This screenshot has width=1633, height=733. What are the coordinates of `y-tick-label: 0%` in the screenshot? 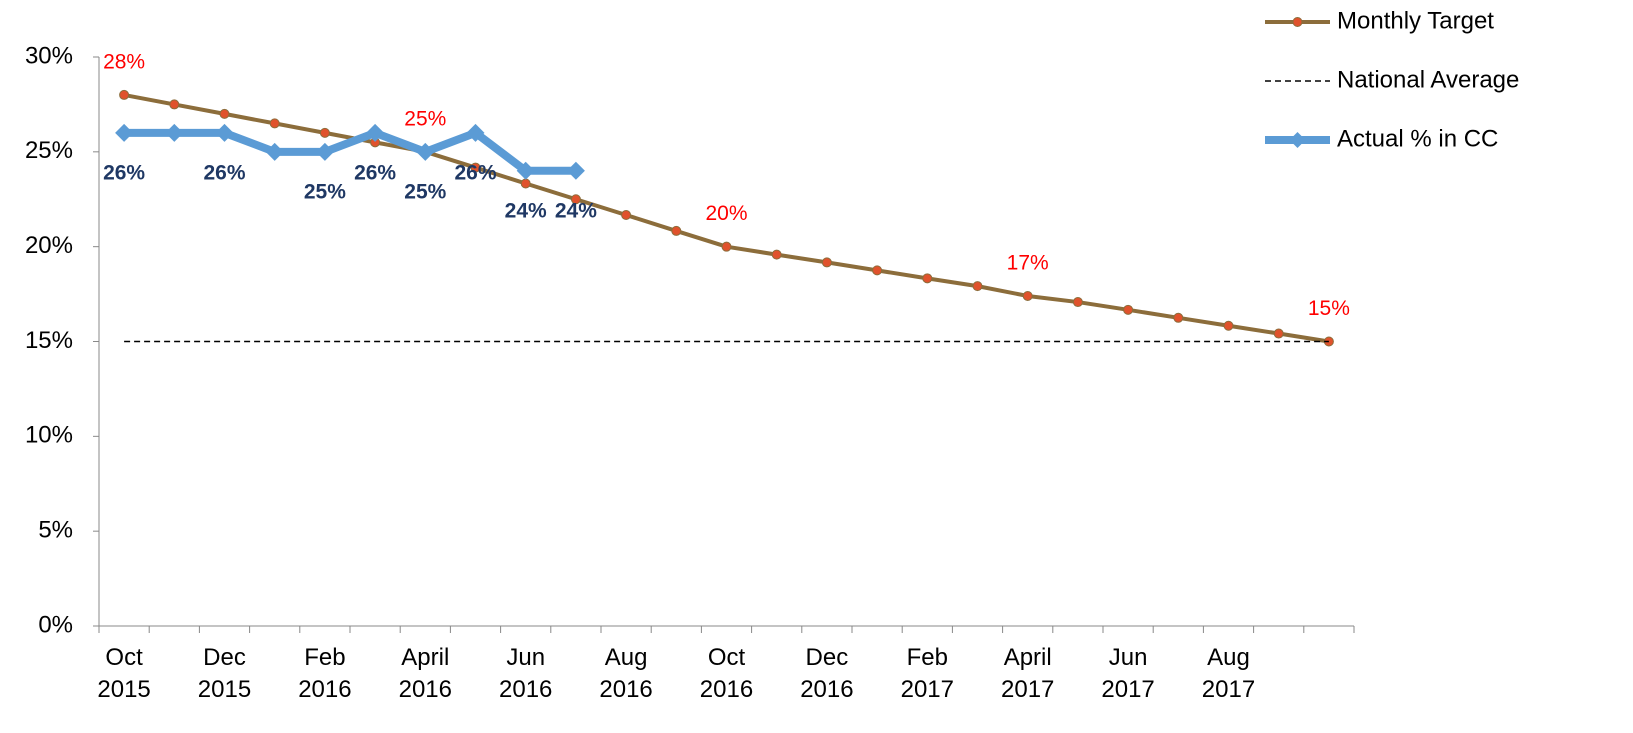 It's located at (55, 624).